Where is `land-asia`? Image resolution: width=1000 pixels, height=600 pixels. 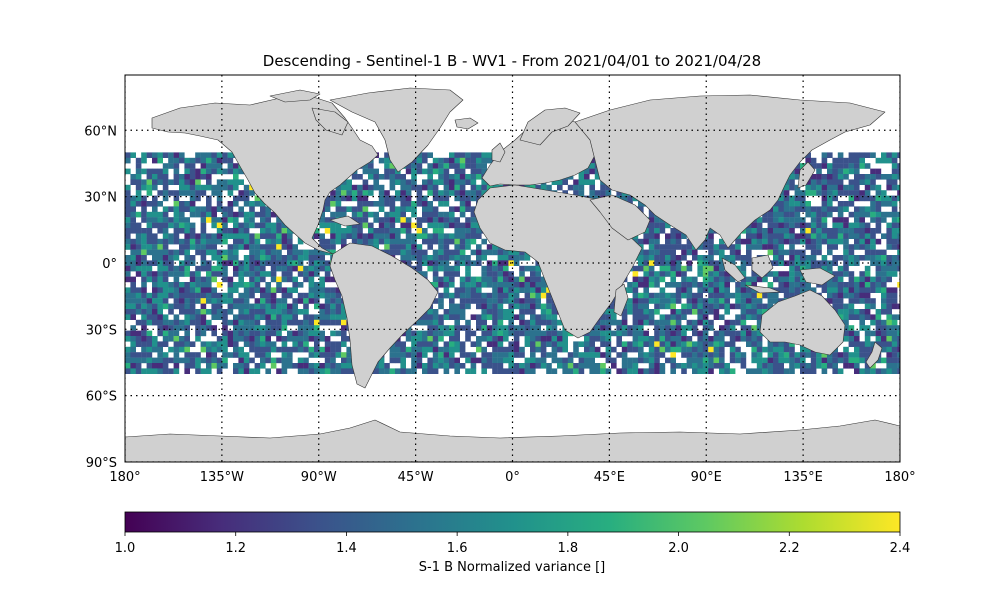 land-asia is located at coordinates (730, 172).